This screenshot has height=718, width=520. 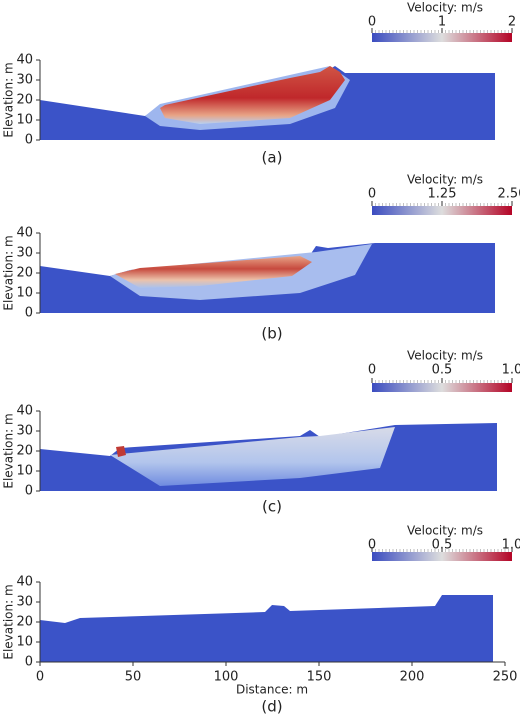 I want to click on colorbar-tick-label: 1, so click(x=442, y=22).